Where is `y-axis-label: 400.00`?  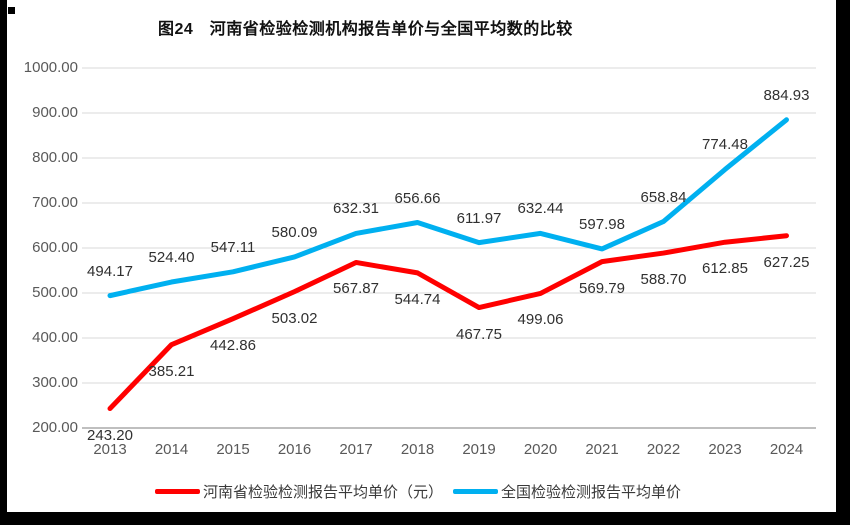 y-axis-label: 400.00 is located at coordinates (55, 337).